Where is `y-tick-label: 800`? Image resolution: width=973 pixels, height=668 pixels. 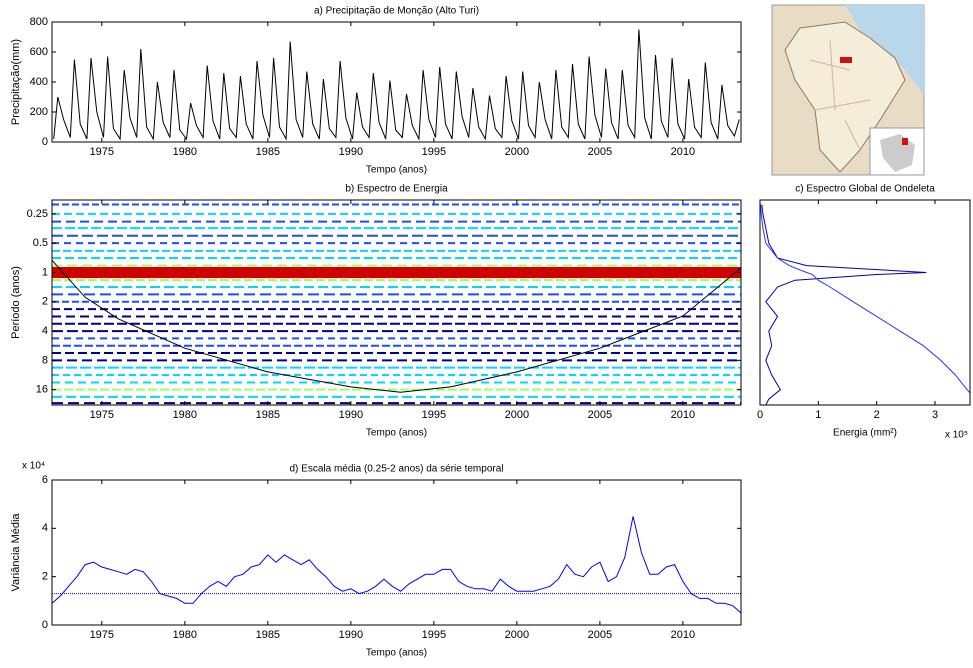
y-tick-label: 800 is located at coordinates (39, 22).